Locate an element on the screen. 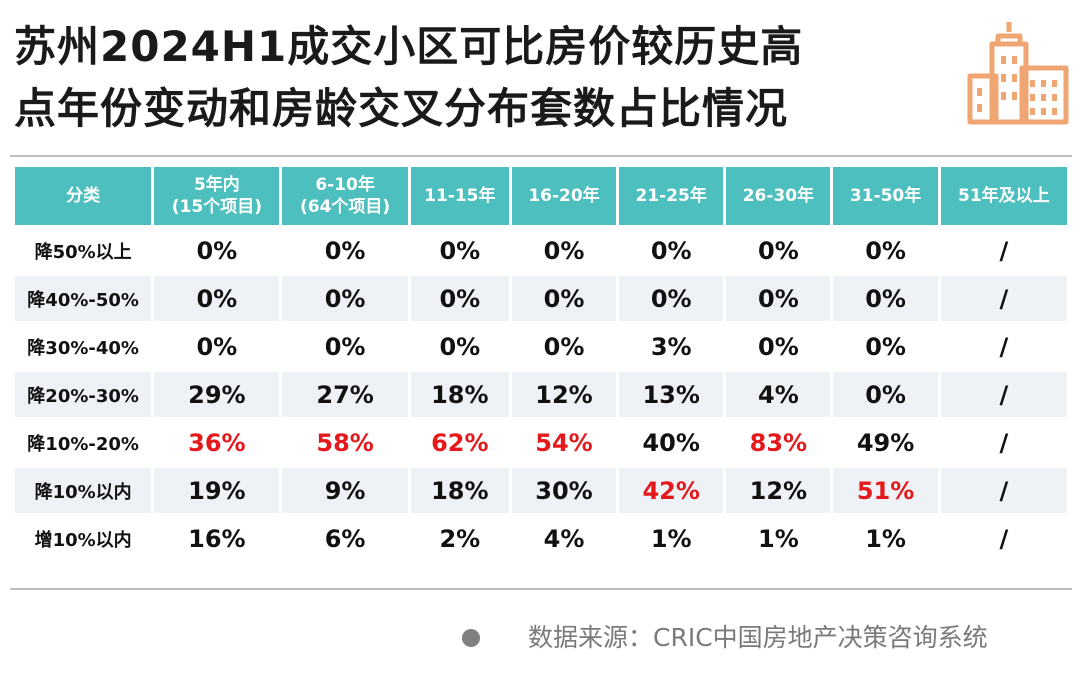 This screenshot has width=1080, height=700. column-header-line: 16-20年 is located at coordinates (564, 196).